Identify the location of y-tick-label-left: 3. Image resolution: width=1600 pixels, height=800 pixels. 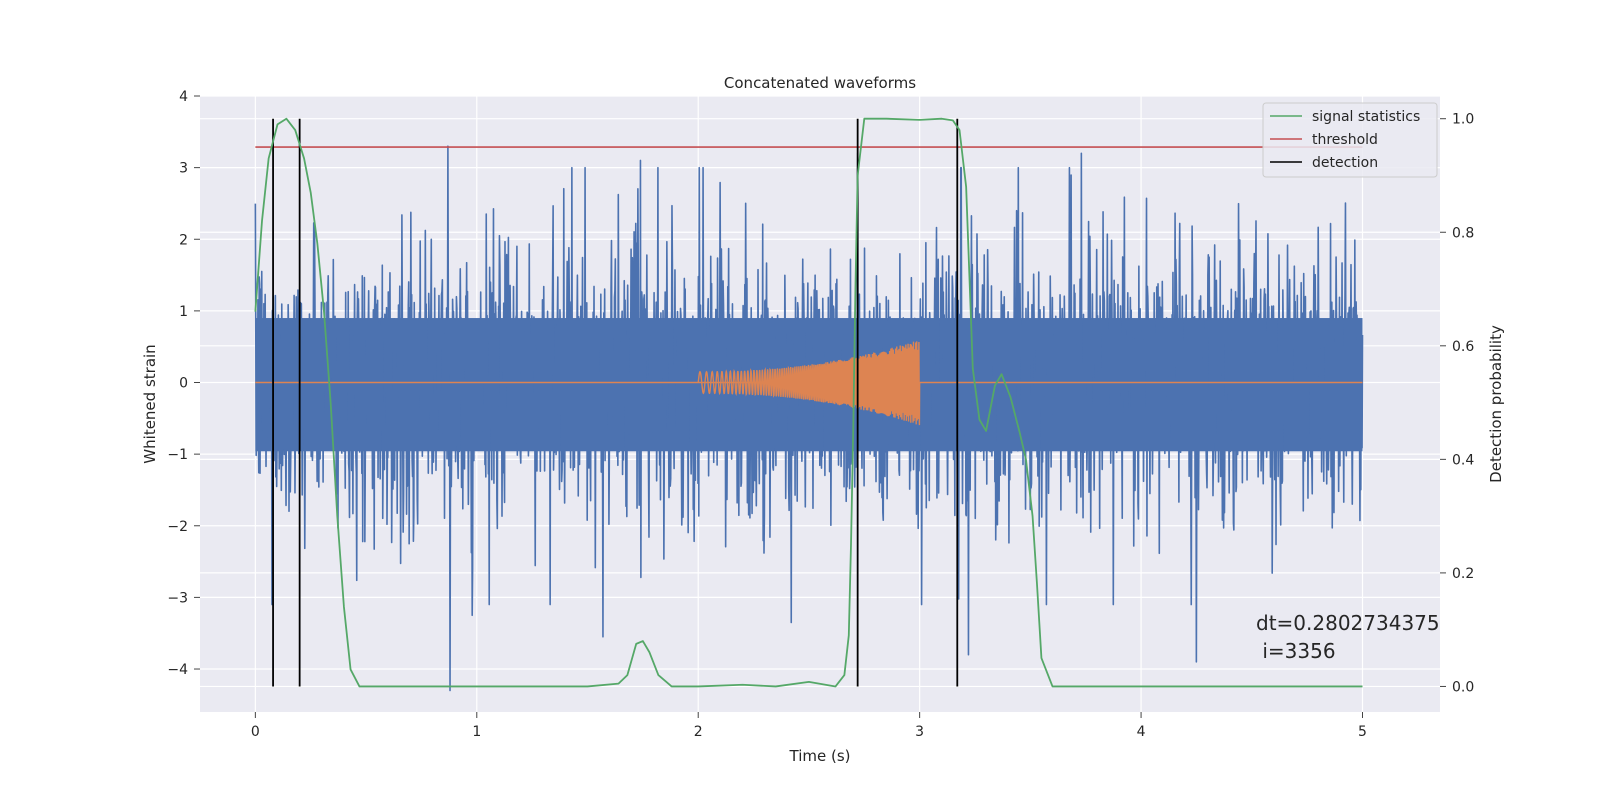
(183, 169).